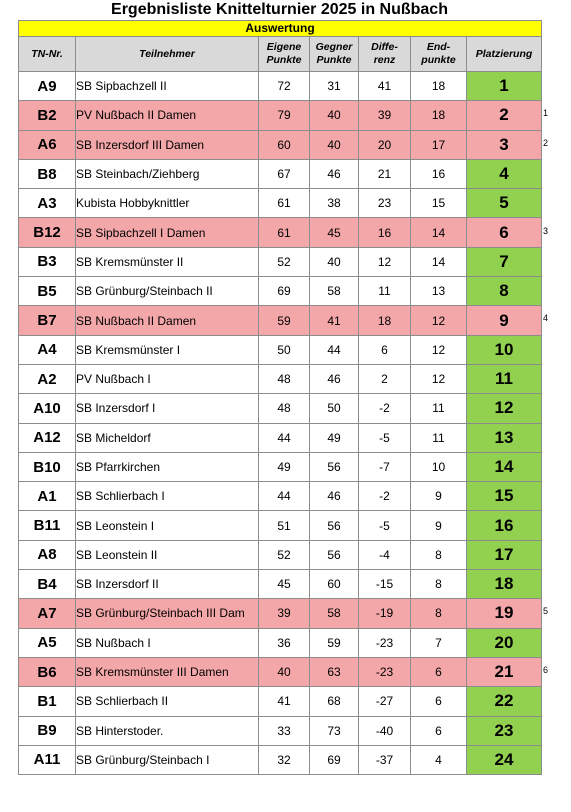 The height and width of the screenshot is (812, 571). I want to click on difference-cell: -5, so click(384, 437).